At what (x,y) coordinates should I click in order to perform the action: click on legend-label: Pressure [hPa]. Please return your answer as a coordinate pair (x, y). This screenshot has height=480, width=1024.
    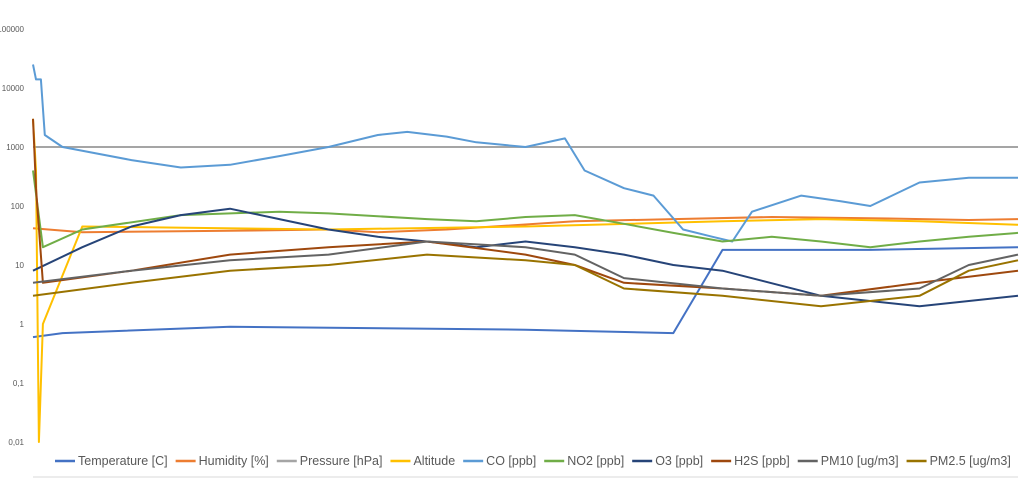
    Looking at the image, I should click on (341, 461).